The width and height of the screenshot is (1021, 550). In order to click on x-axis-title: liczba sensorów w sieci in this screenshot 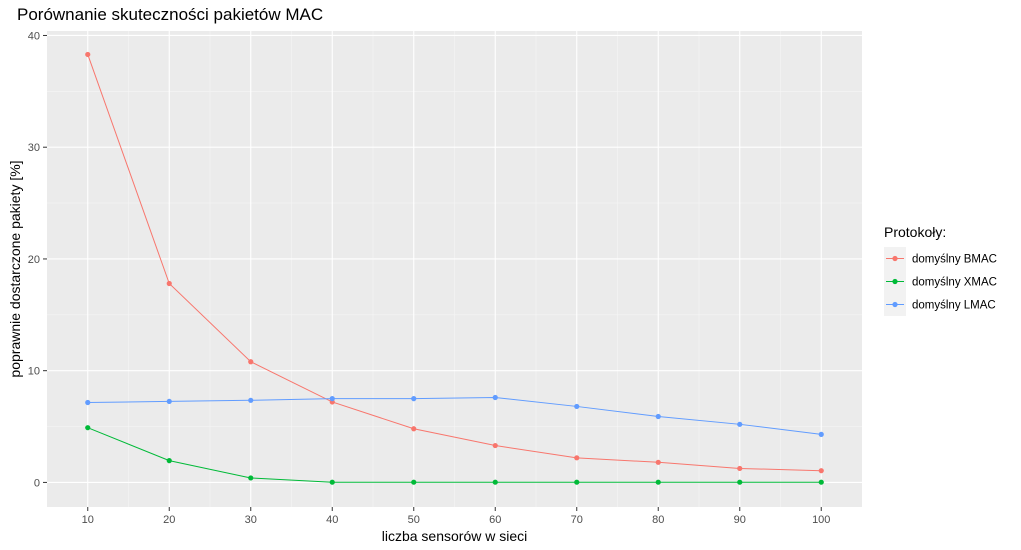, I will do `click(455, 536)`.